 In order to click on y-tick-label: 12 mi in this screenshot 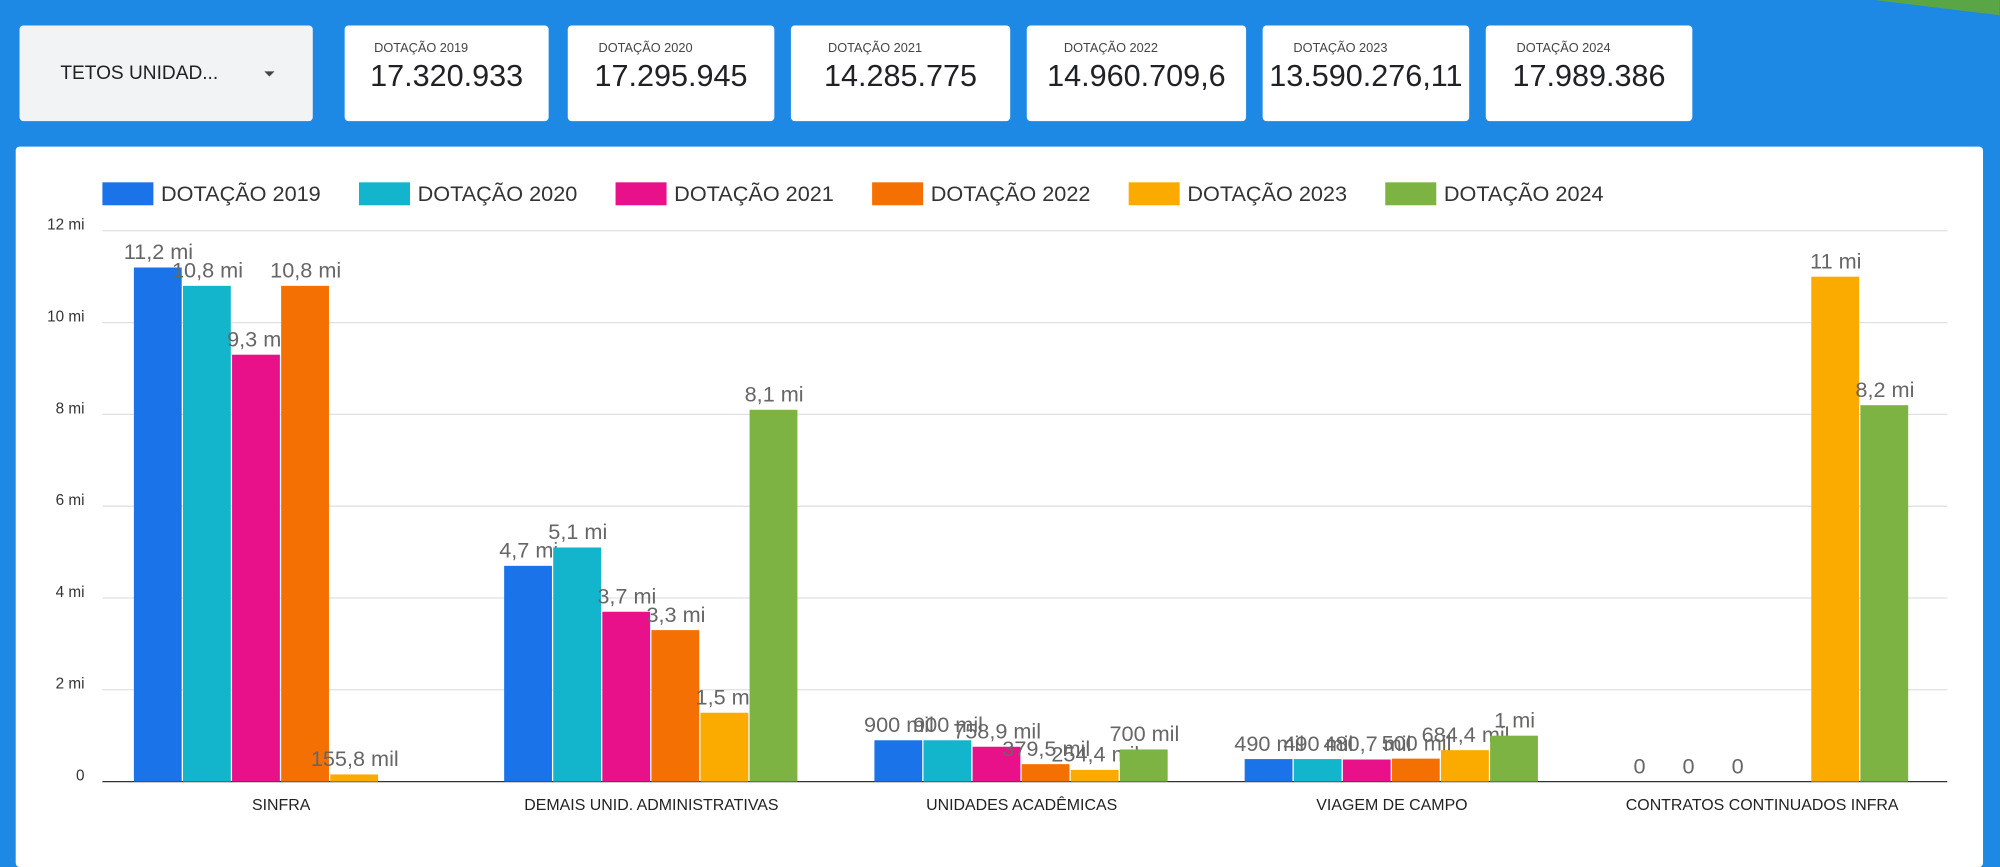, I will do `click(65, 225)`.